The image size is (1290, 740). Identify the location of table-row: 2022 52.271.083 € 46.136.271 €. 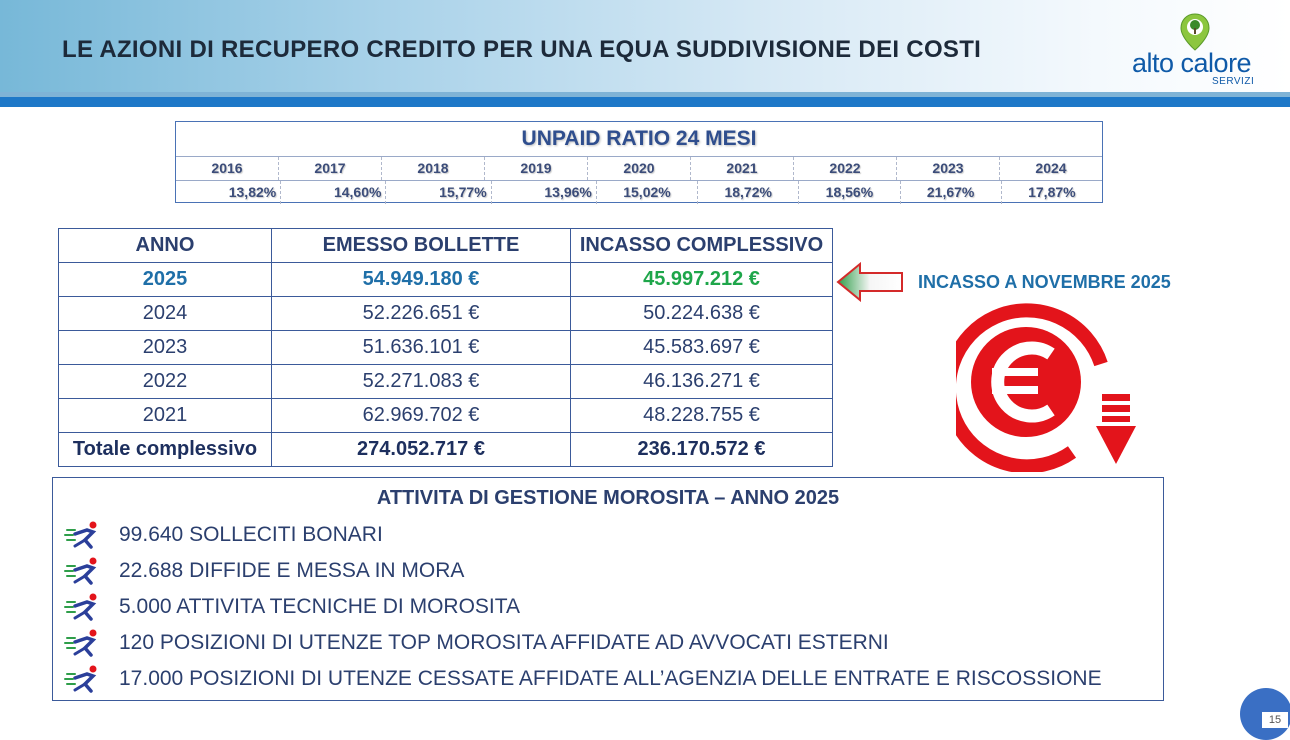
(445, 381).